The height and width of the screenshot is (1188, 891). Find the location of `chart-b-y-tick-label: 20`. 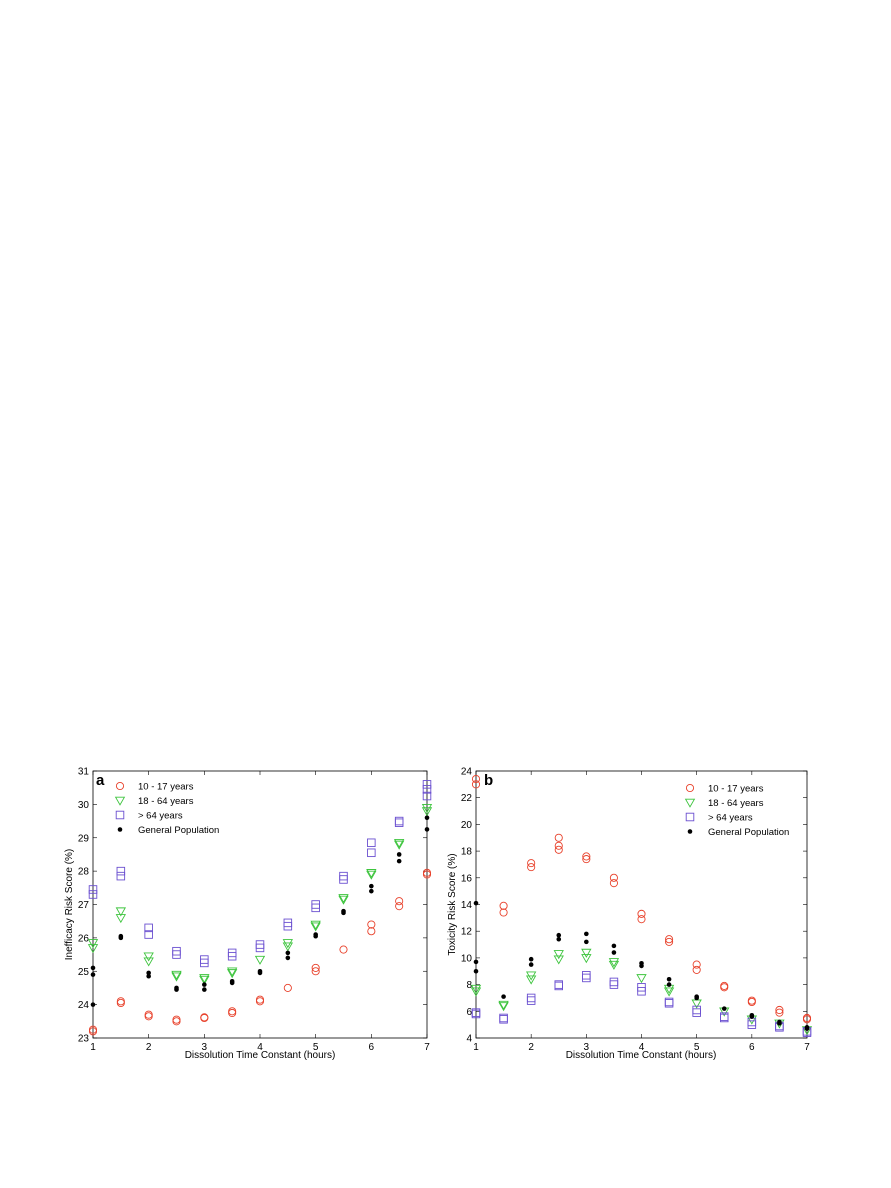

chart-b-y-tick-label: 20 is located at coordinates (467, 825).